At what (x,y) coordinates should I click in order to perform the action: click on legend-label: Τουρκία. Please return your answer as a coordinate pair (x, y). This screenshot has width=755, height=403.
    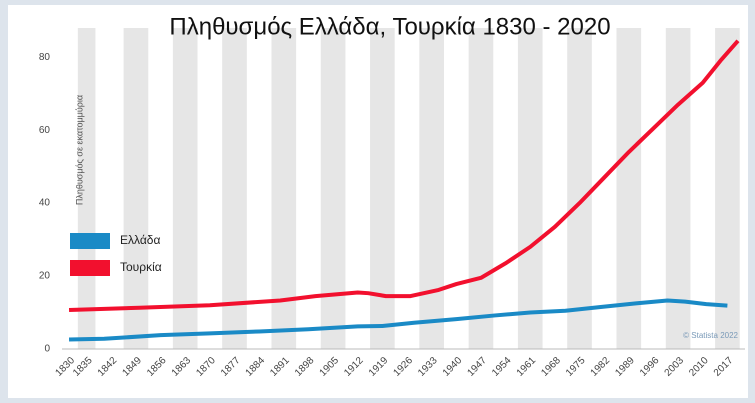
    Looking at the image, I should click on (141, 267).